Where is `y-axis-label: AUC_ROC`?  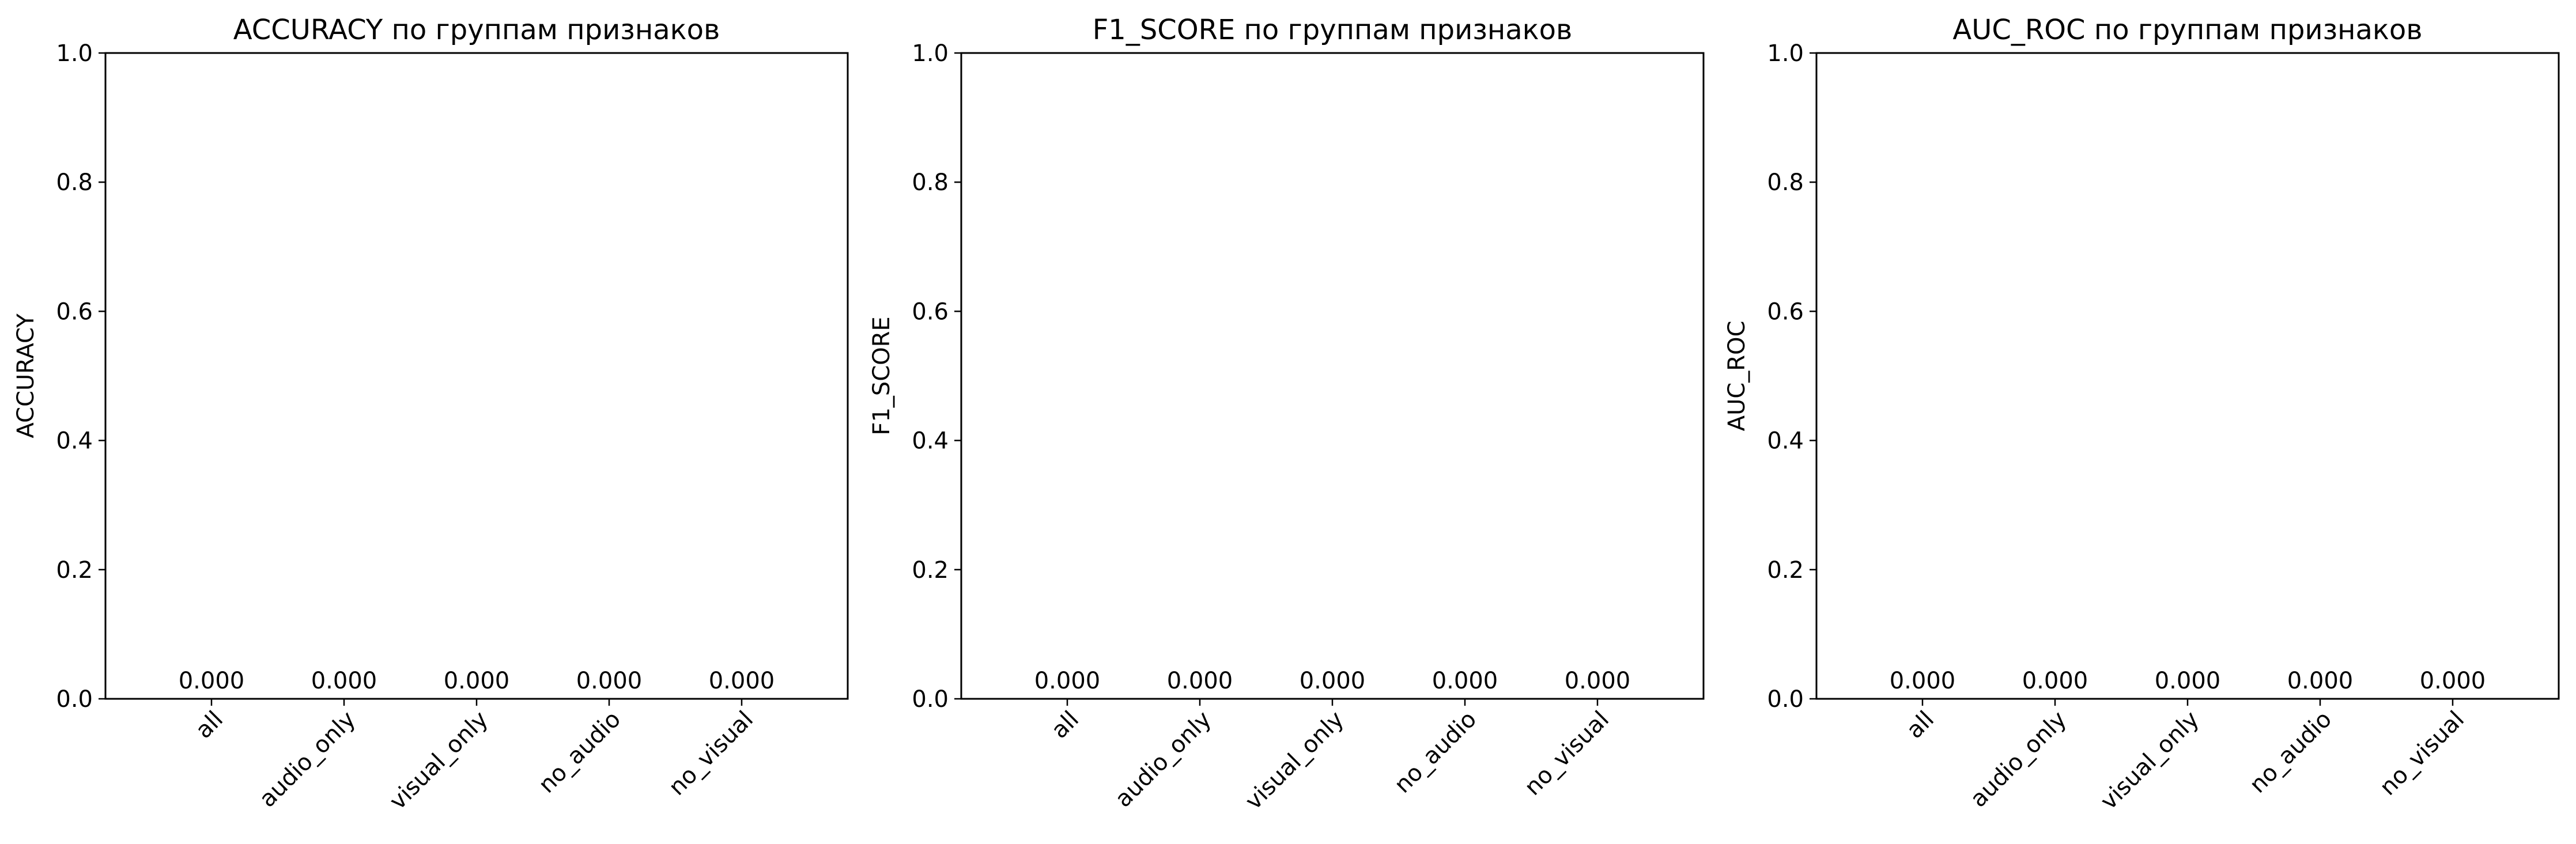
y-axis-label: AUC_ROC is located at coordinates (1737, 376).